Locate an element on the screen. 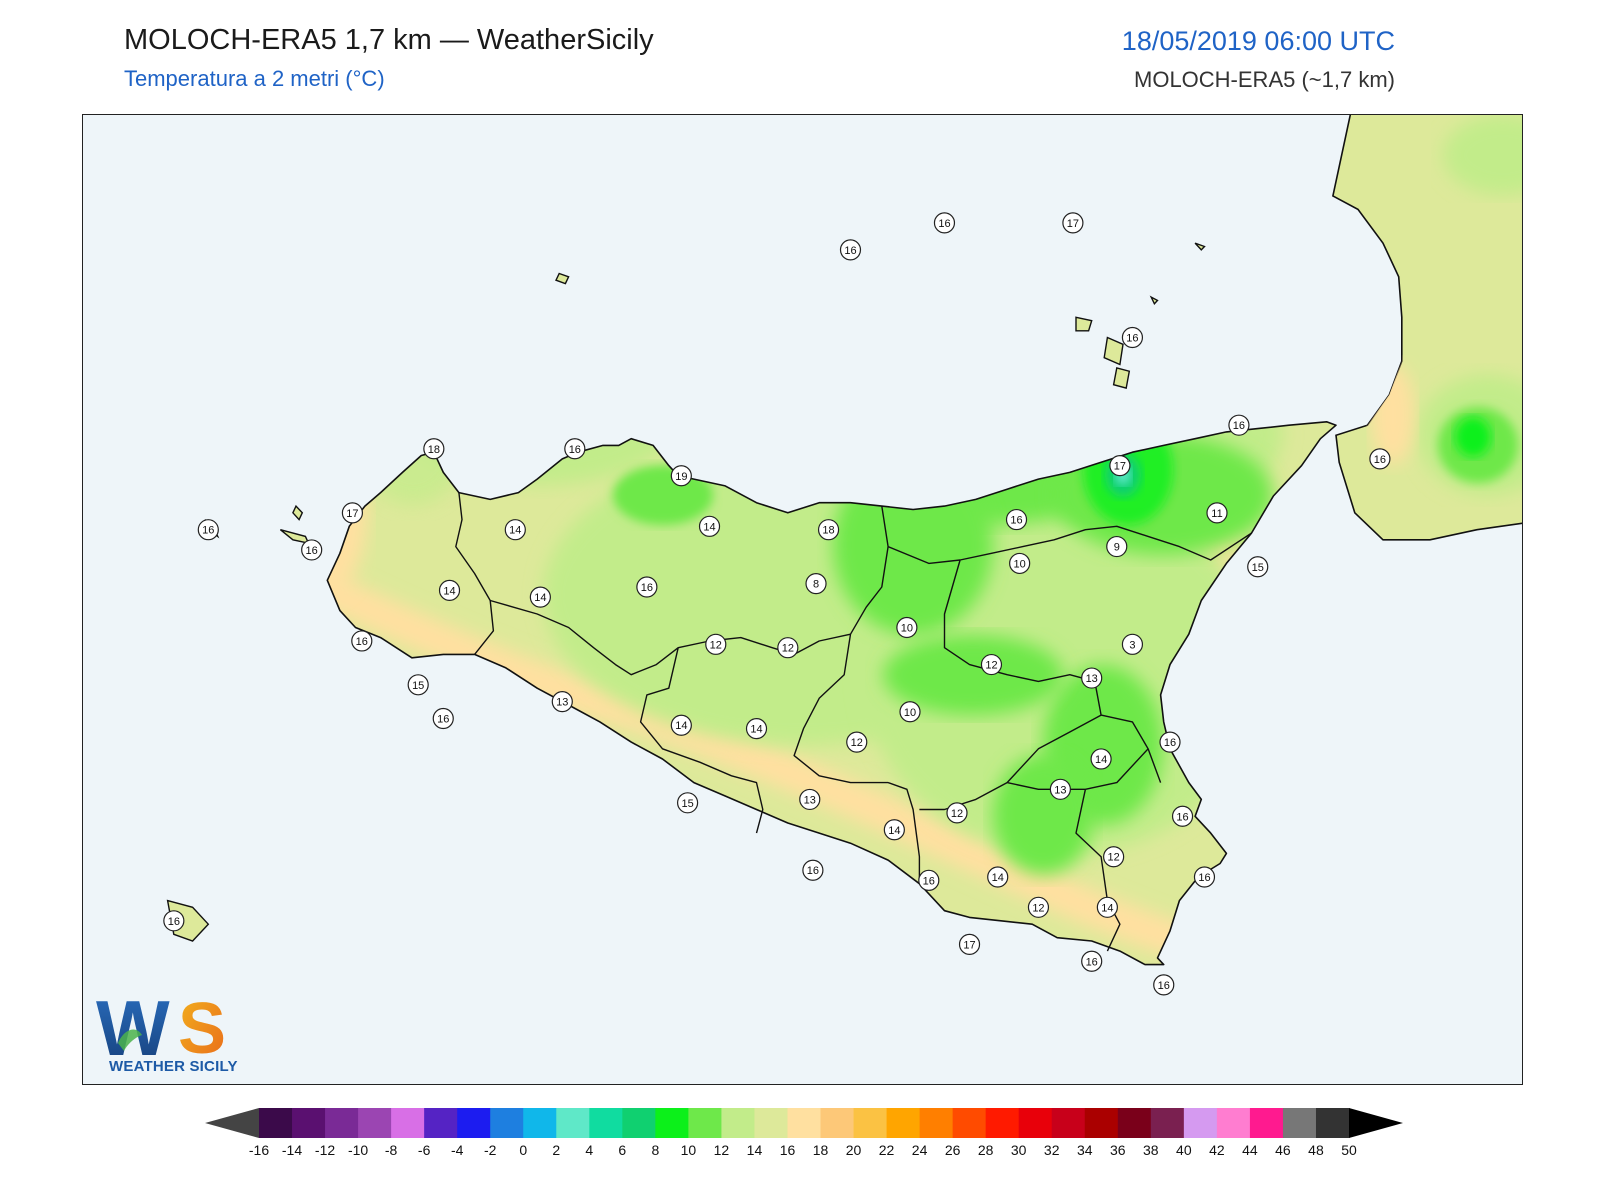 Image resolution: width=1600 pixels, height=1200 pixels. stromboli-island is located at coordinates (1200, 246).